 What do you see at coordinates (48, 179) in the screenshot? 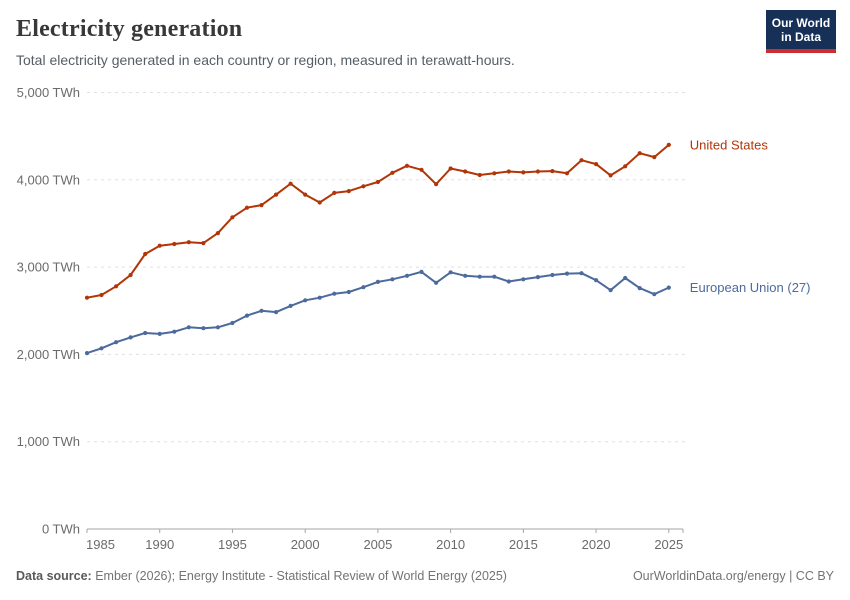
I see `y-tick-label-4000: 4,000 TWh` at bounding box center [48, 179].